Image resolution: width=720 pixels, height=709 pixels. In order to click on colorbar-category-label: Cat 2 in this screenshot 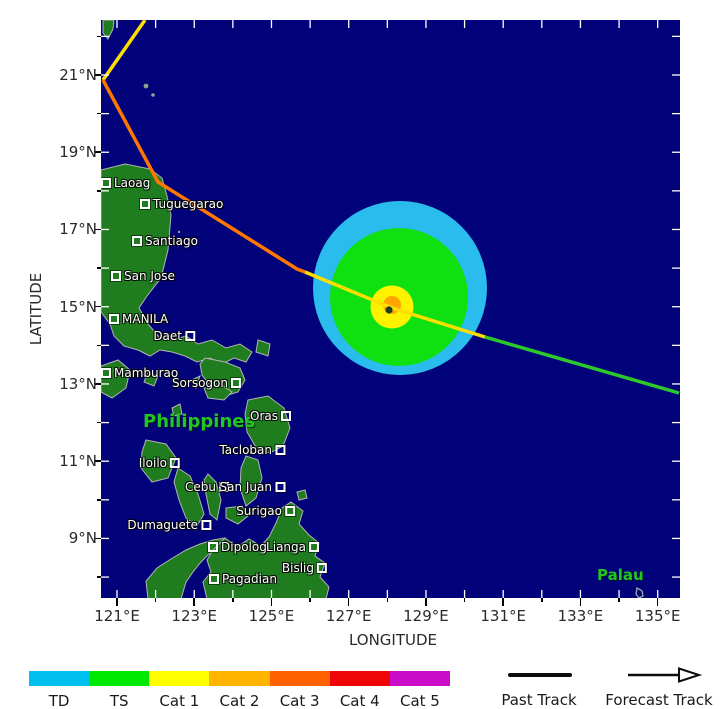, I will do `click(239, 700)`.